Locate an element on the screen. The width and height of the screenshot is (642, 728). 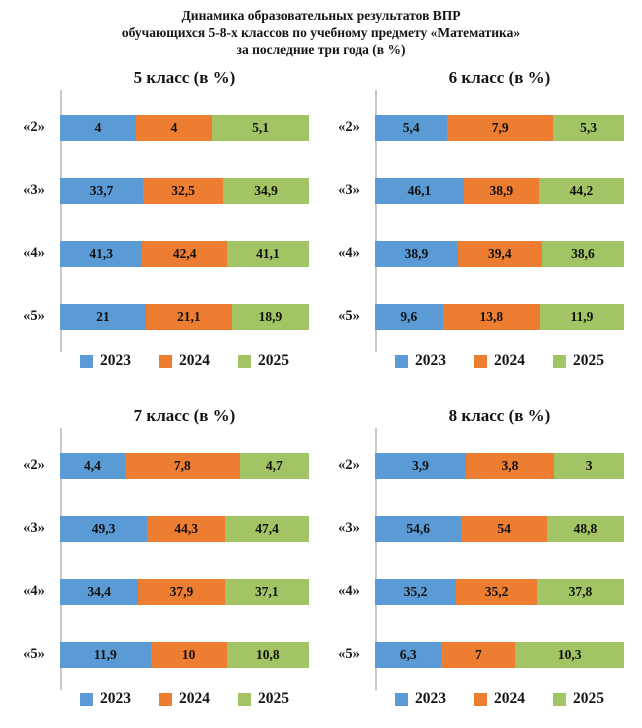
bar-track: 5,4 7,9 5,3 is located at coordinates (499, 127).